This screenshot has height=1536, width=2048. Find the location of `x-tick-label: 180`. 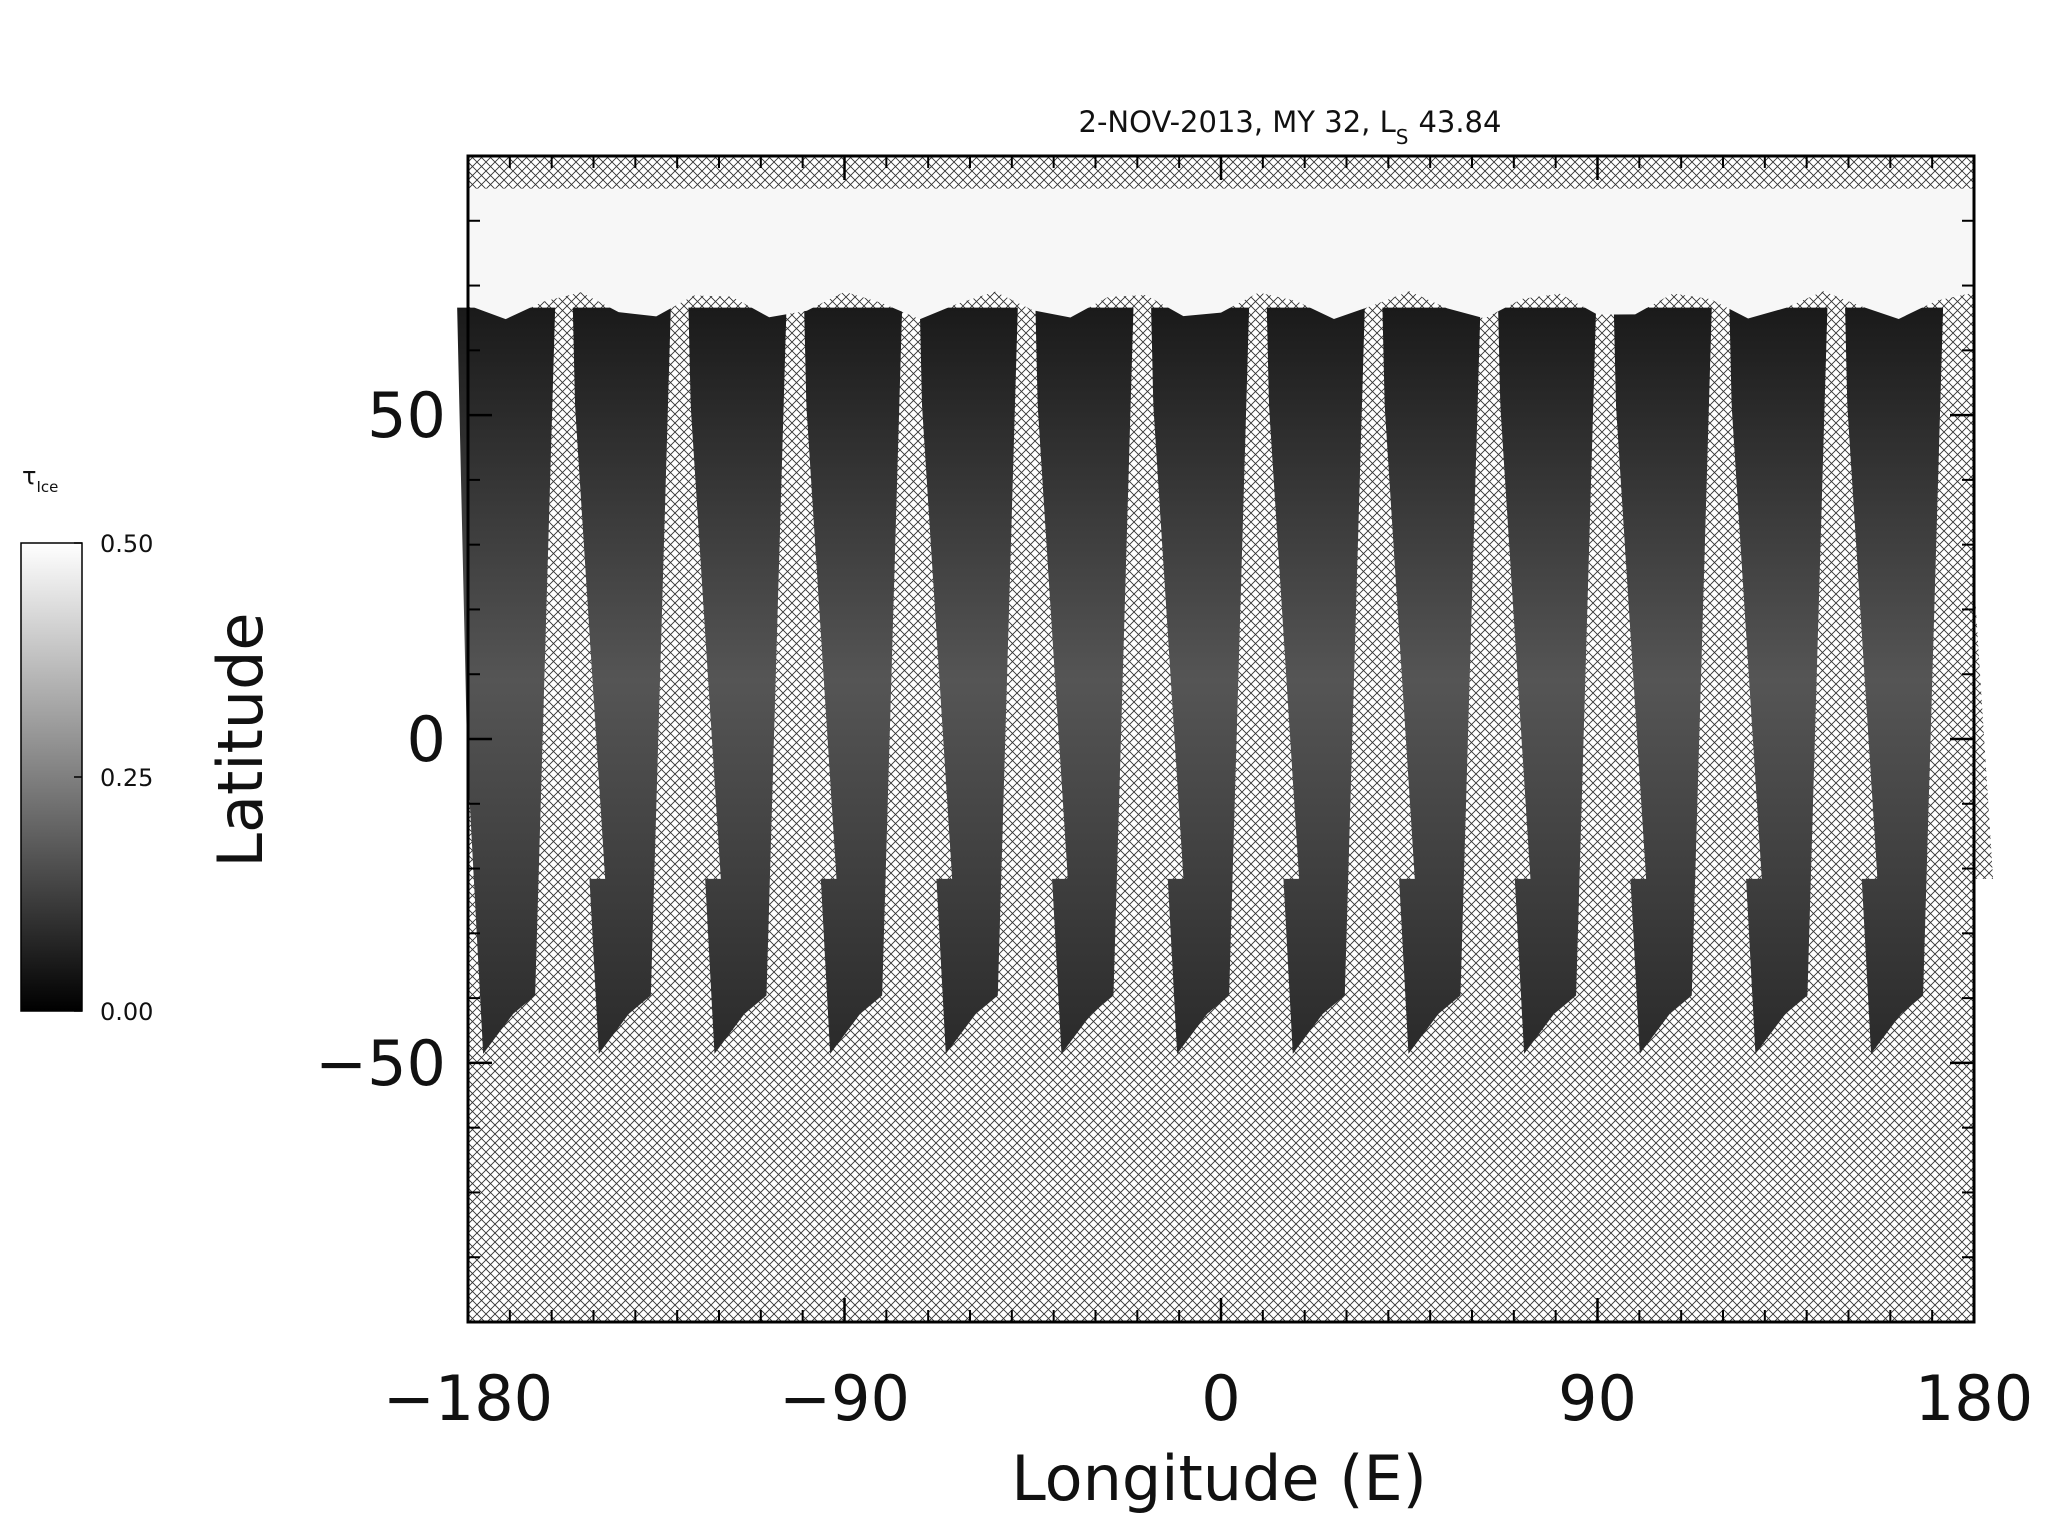

x-tick-label: 180 is located at coordinates (1974, 1398).